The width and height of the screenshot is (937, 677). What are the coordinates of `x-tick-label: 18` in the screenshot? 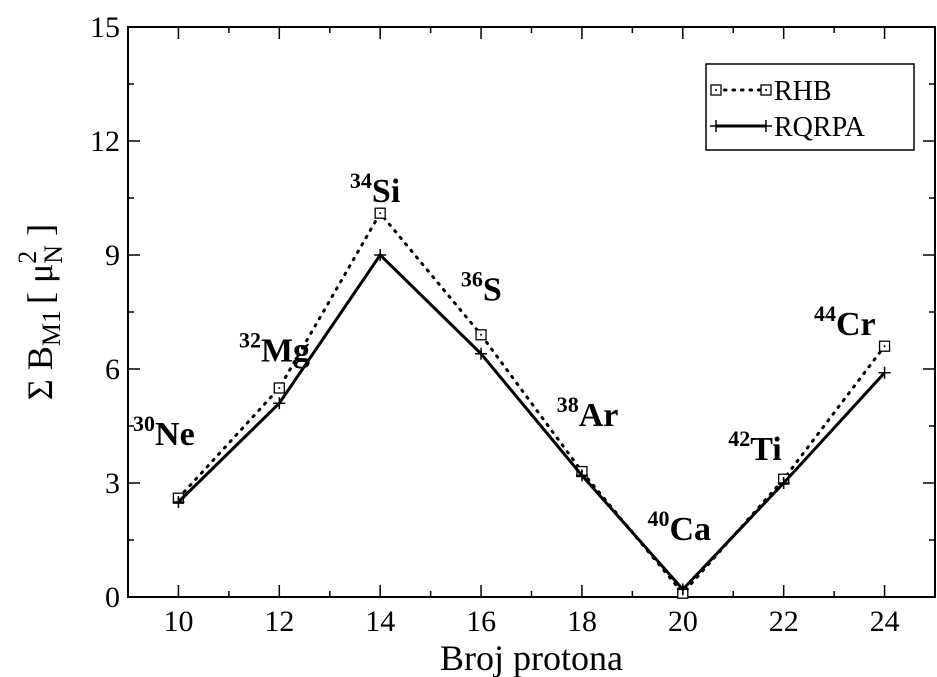 It's located at (582, 621).